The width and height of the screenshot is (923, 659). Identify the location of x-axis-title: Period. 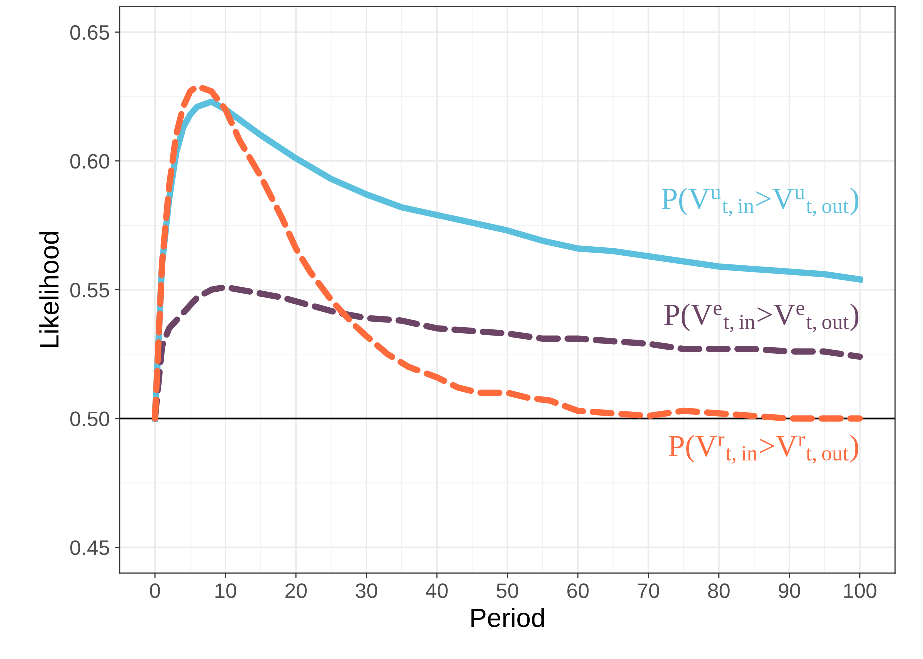
(508, 618).